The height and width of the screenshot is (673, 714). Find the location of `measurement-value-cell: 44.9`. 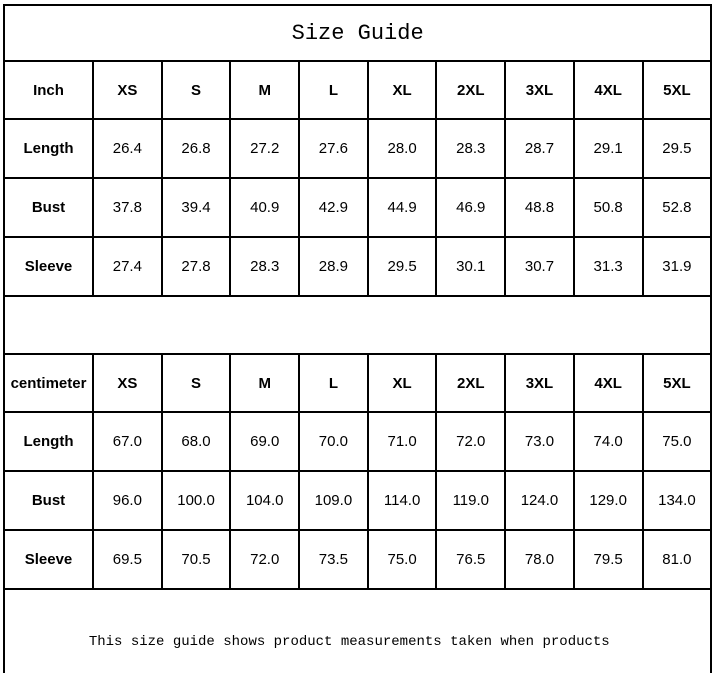

measurement-value-cell: 44.9 is located at coordinates (402, 207).